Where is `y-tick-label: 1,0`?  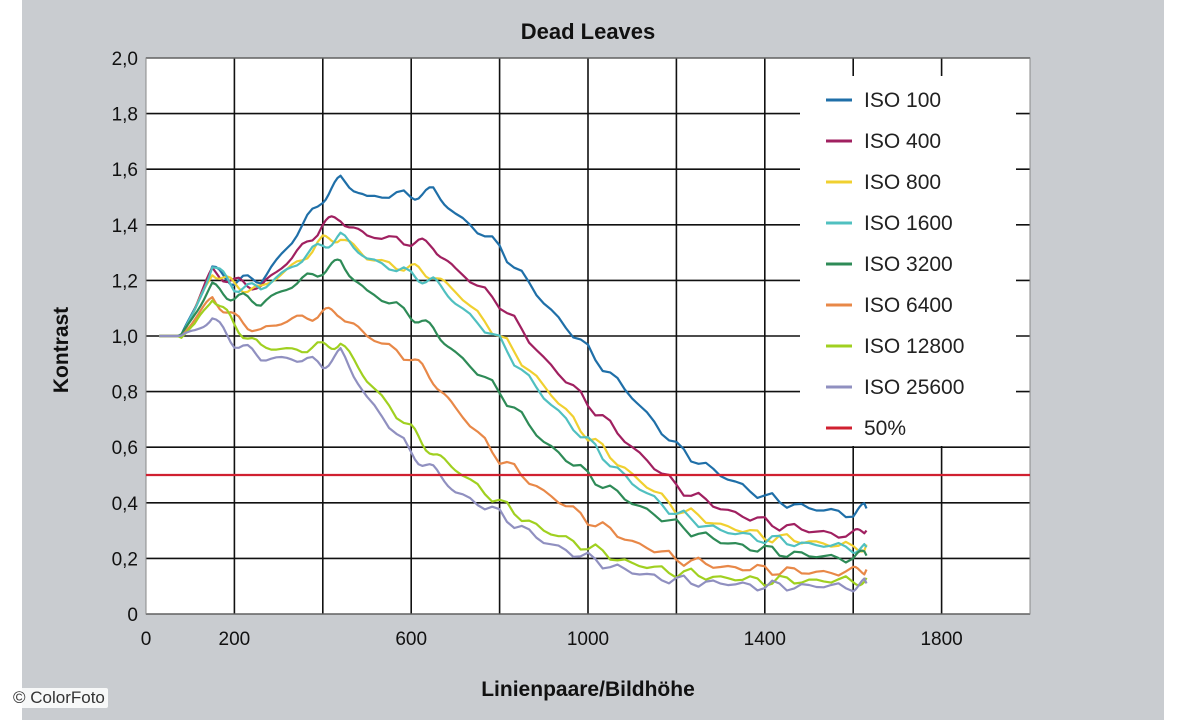
y-tick-label: 1,0 is located at coordinates (125, 337).